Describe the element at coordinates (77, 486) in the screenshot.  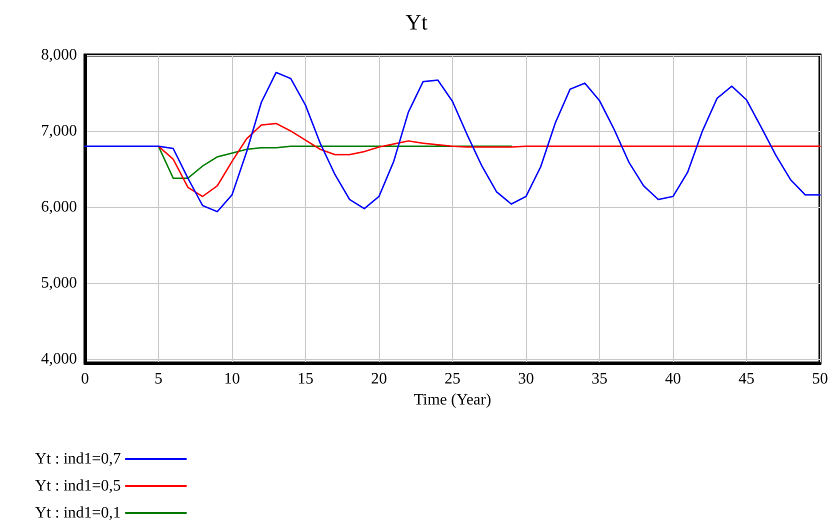
I see `legend-label: Yt : ind1=0,5` at that location.